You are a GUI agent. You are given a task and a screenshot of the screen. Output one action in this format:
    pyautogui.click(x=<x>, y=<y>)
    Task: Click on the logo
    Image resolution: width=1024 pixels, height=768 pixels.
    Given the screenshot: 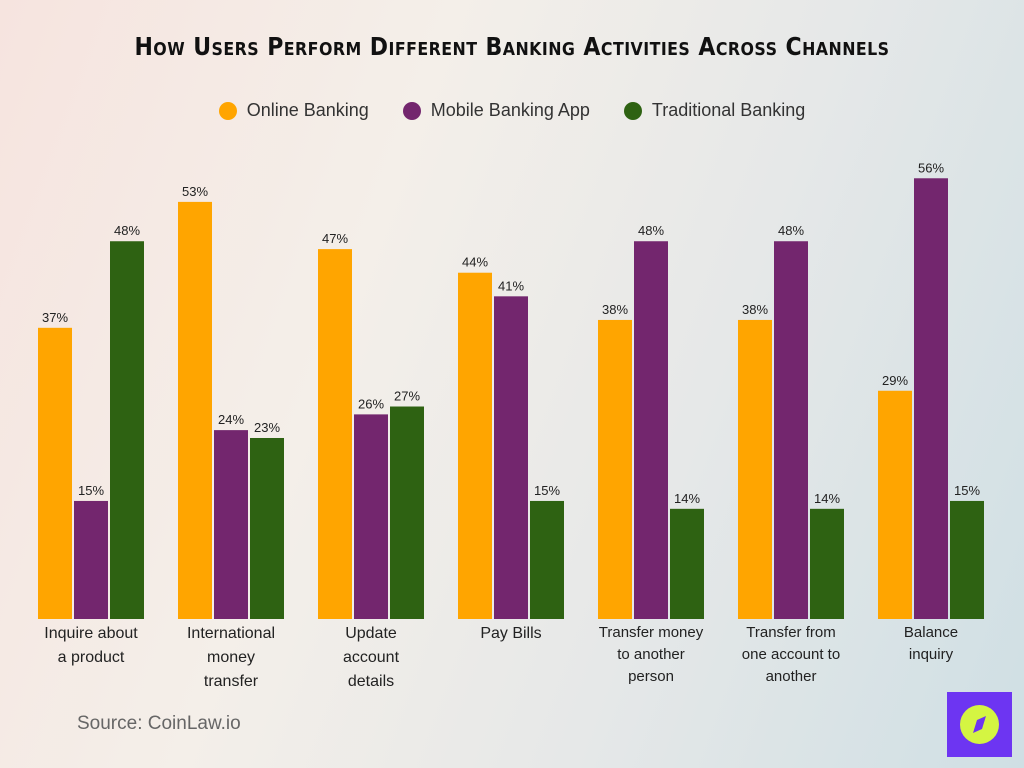 What is the action you would take?
    pyautogui.click(x=979, y=724)
    